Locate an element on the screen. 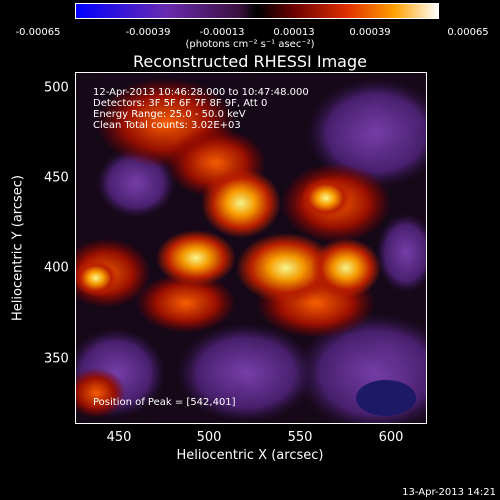 The image size is (500, 500). plot-timestamp: 13-Apr-2013 14:21 is located at coordinates (449, 492).